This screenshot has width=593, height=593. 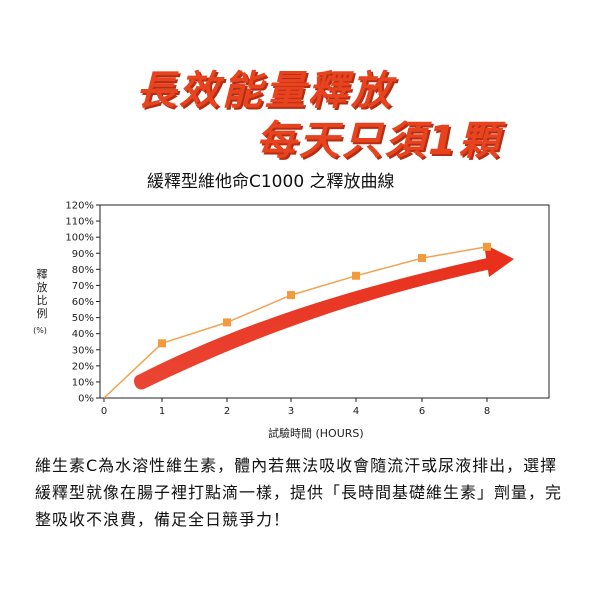 I want to click on y-tick-label: 70%, so click(x=83, y=286).